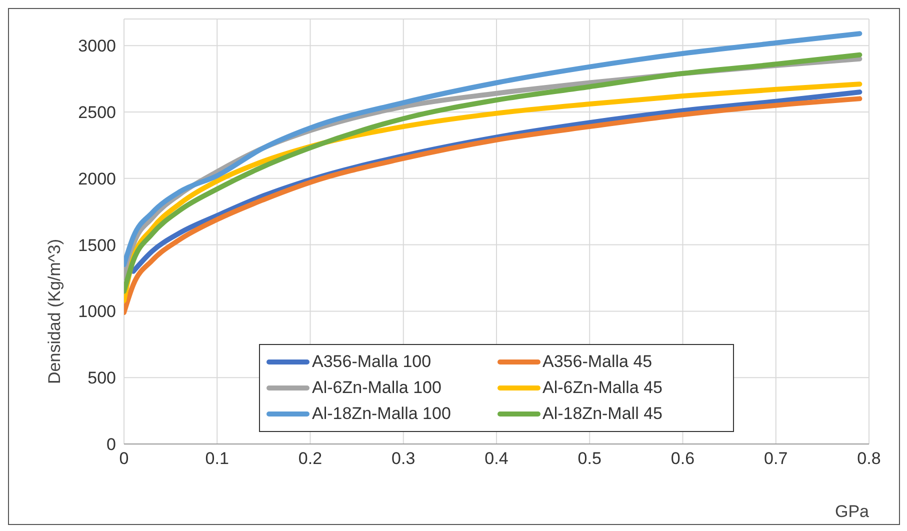 Image resolution: width=907 pixels, height=531 pixels. Describe the element at coordinates (590, 458) in the screenshot. I see `x-tick-label: 0.5` at that location.